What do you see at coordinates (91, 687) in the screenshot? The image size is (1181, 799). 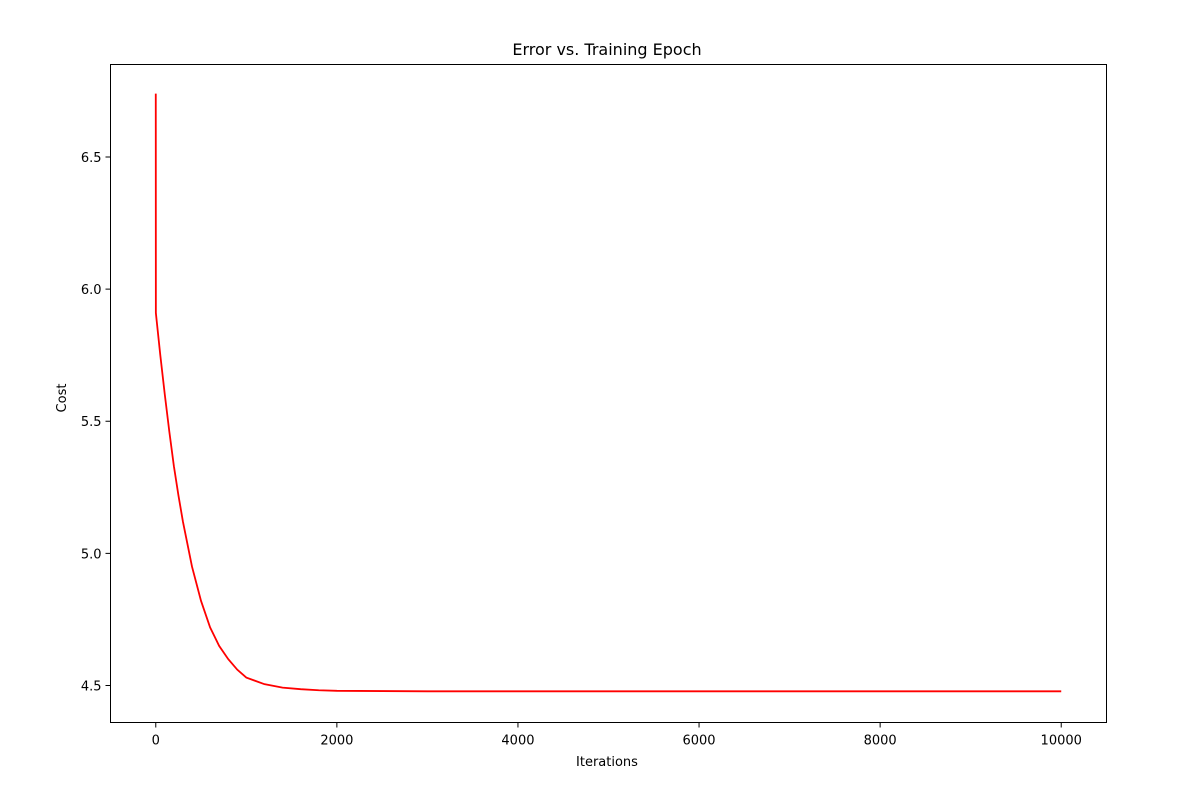 I see `y-tick-label: 4.5` at bounding box center [91, 687].